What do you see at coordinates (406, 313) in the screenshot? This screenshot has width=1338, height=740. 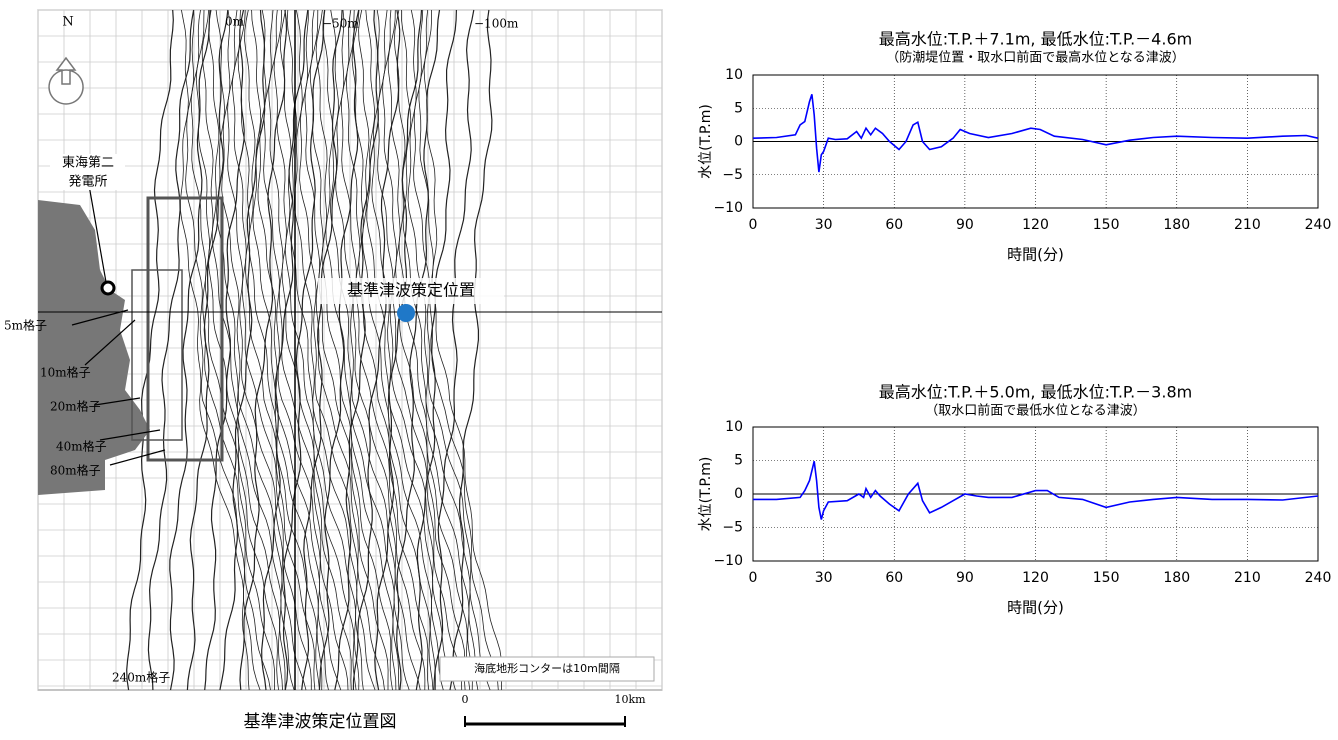 I see `site-marker` at bounding box center [406, 313].